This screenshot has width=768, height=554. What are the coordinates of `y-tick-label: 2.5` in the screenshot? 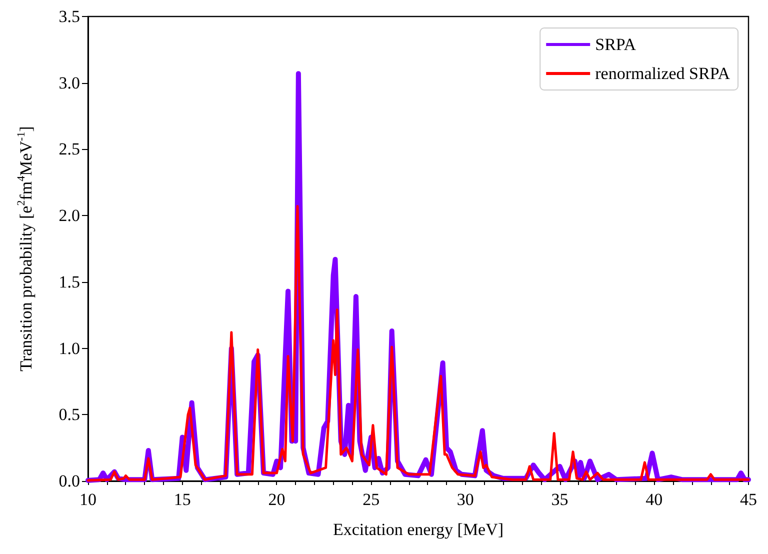 It's located at (69, 149).